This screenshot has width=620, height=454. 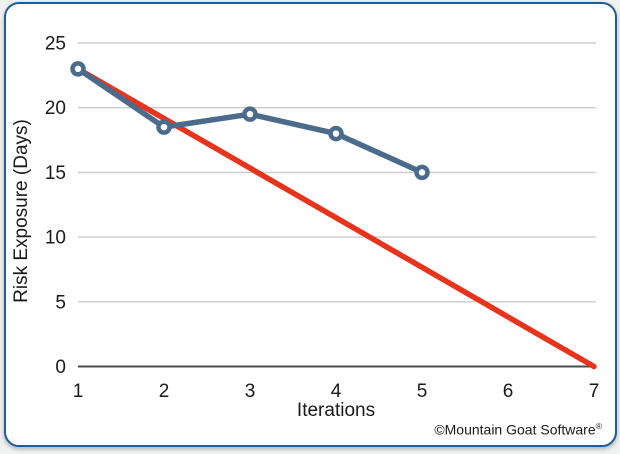 What do you see at coordinates (598, 426) in the screenshot?
I see `registered-trademark-symbol: ®` at bounding box center [598, 426].